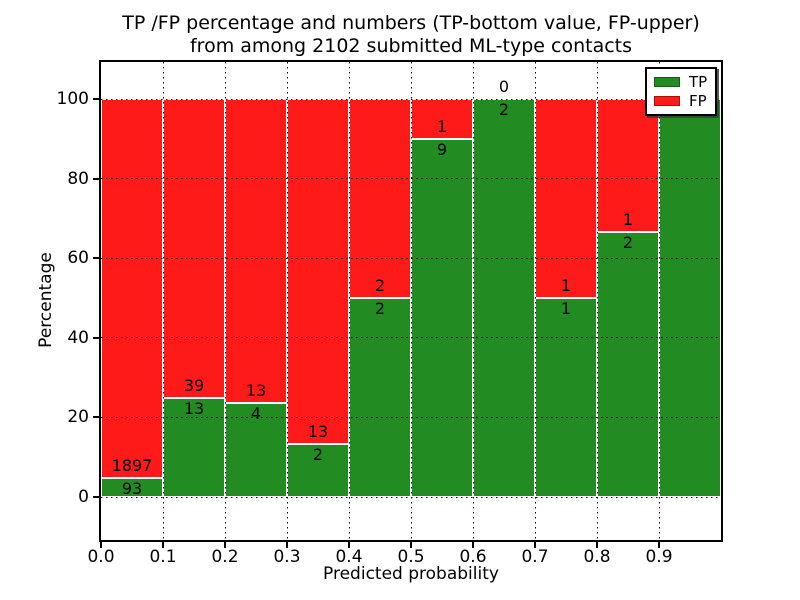 The image size is (800, 600). What do you see at coordinates (78, 417) in the screenshot?
I see `y-tick-label: 20` at bounding box center [78, 417].